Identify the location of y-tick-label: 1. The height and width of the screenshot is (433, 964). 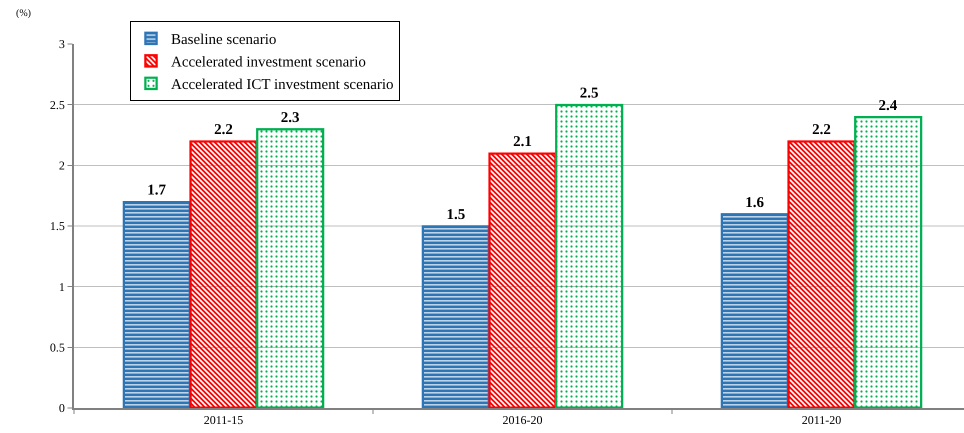
(61, 287).